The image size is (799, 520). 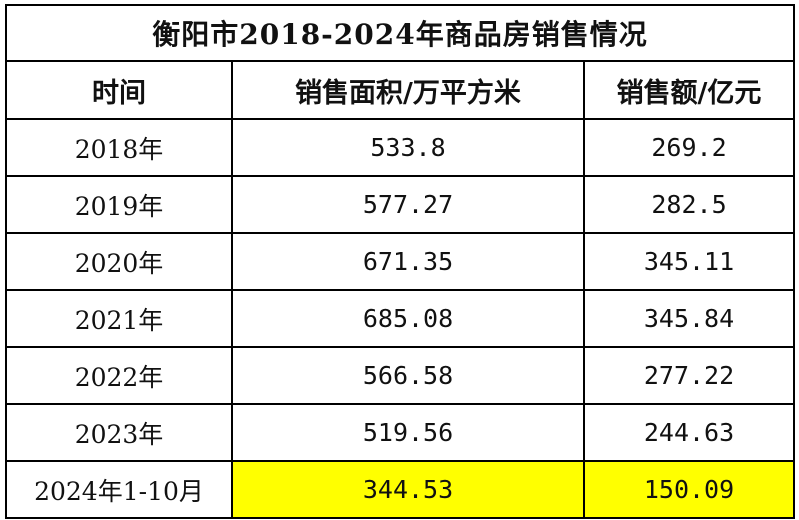 I want to click on table-row: 2018年 533.8 269.2, so click(x=400, y=147).